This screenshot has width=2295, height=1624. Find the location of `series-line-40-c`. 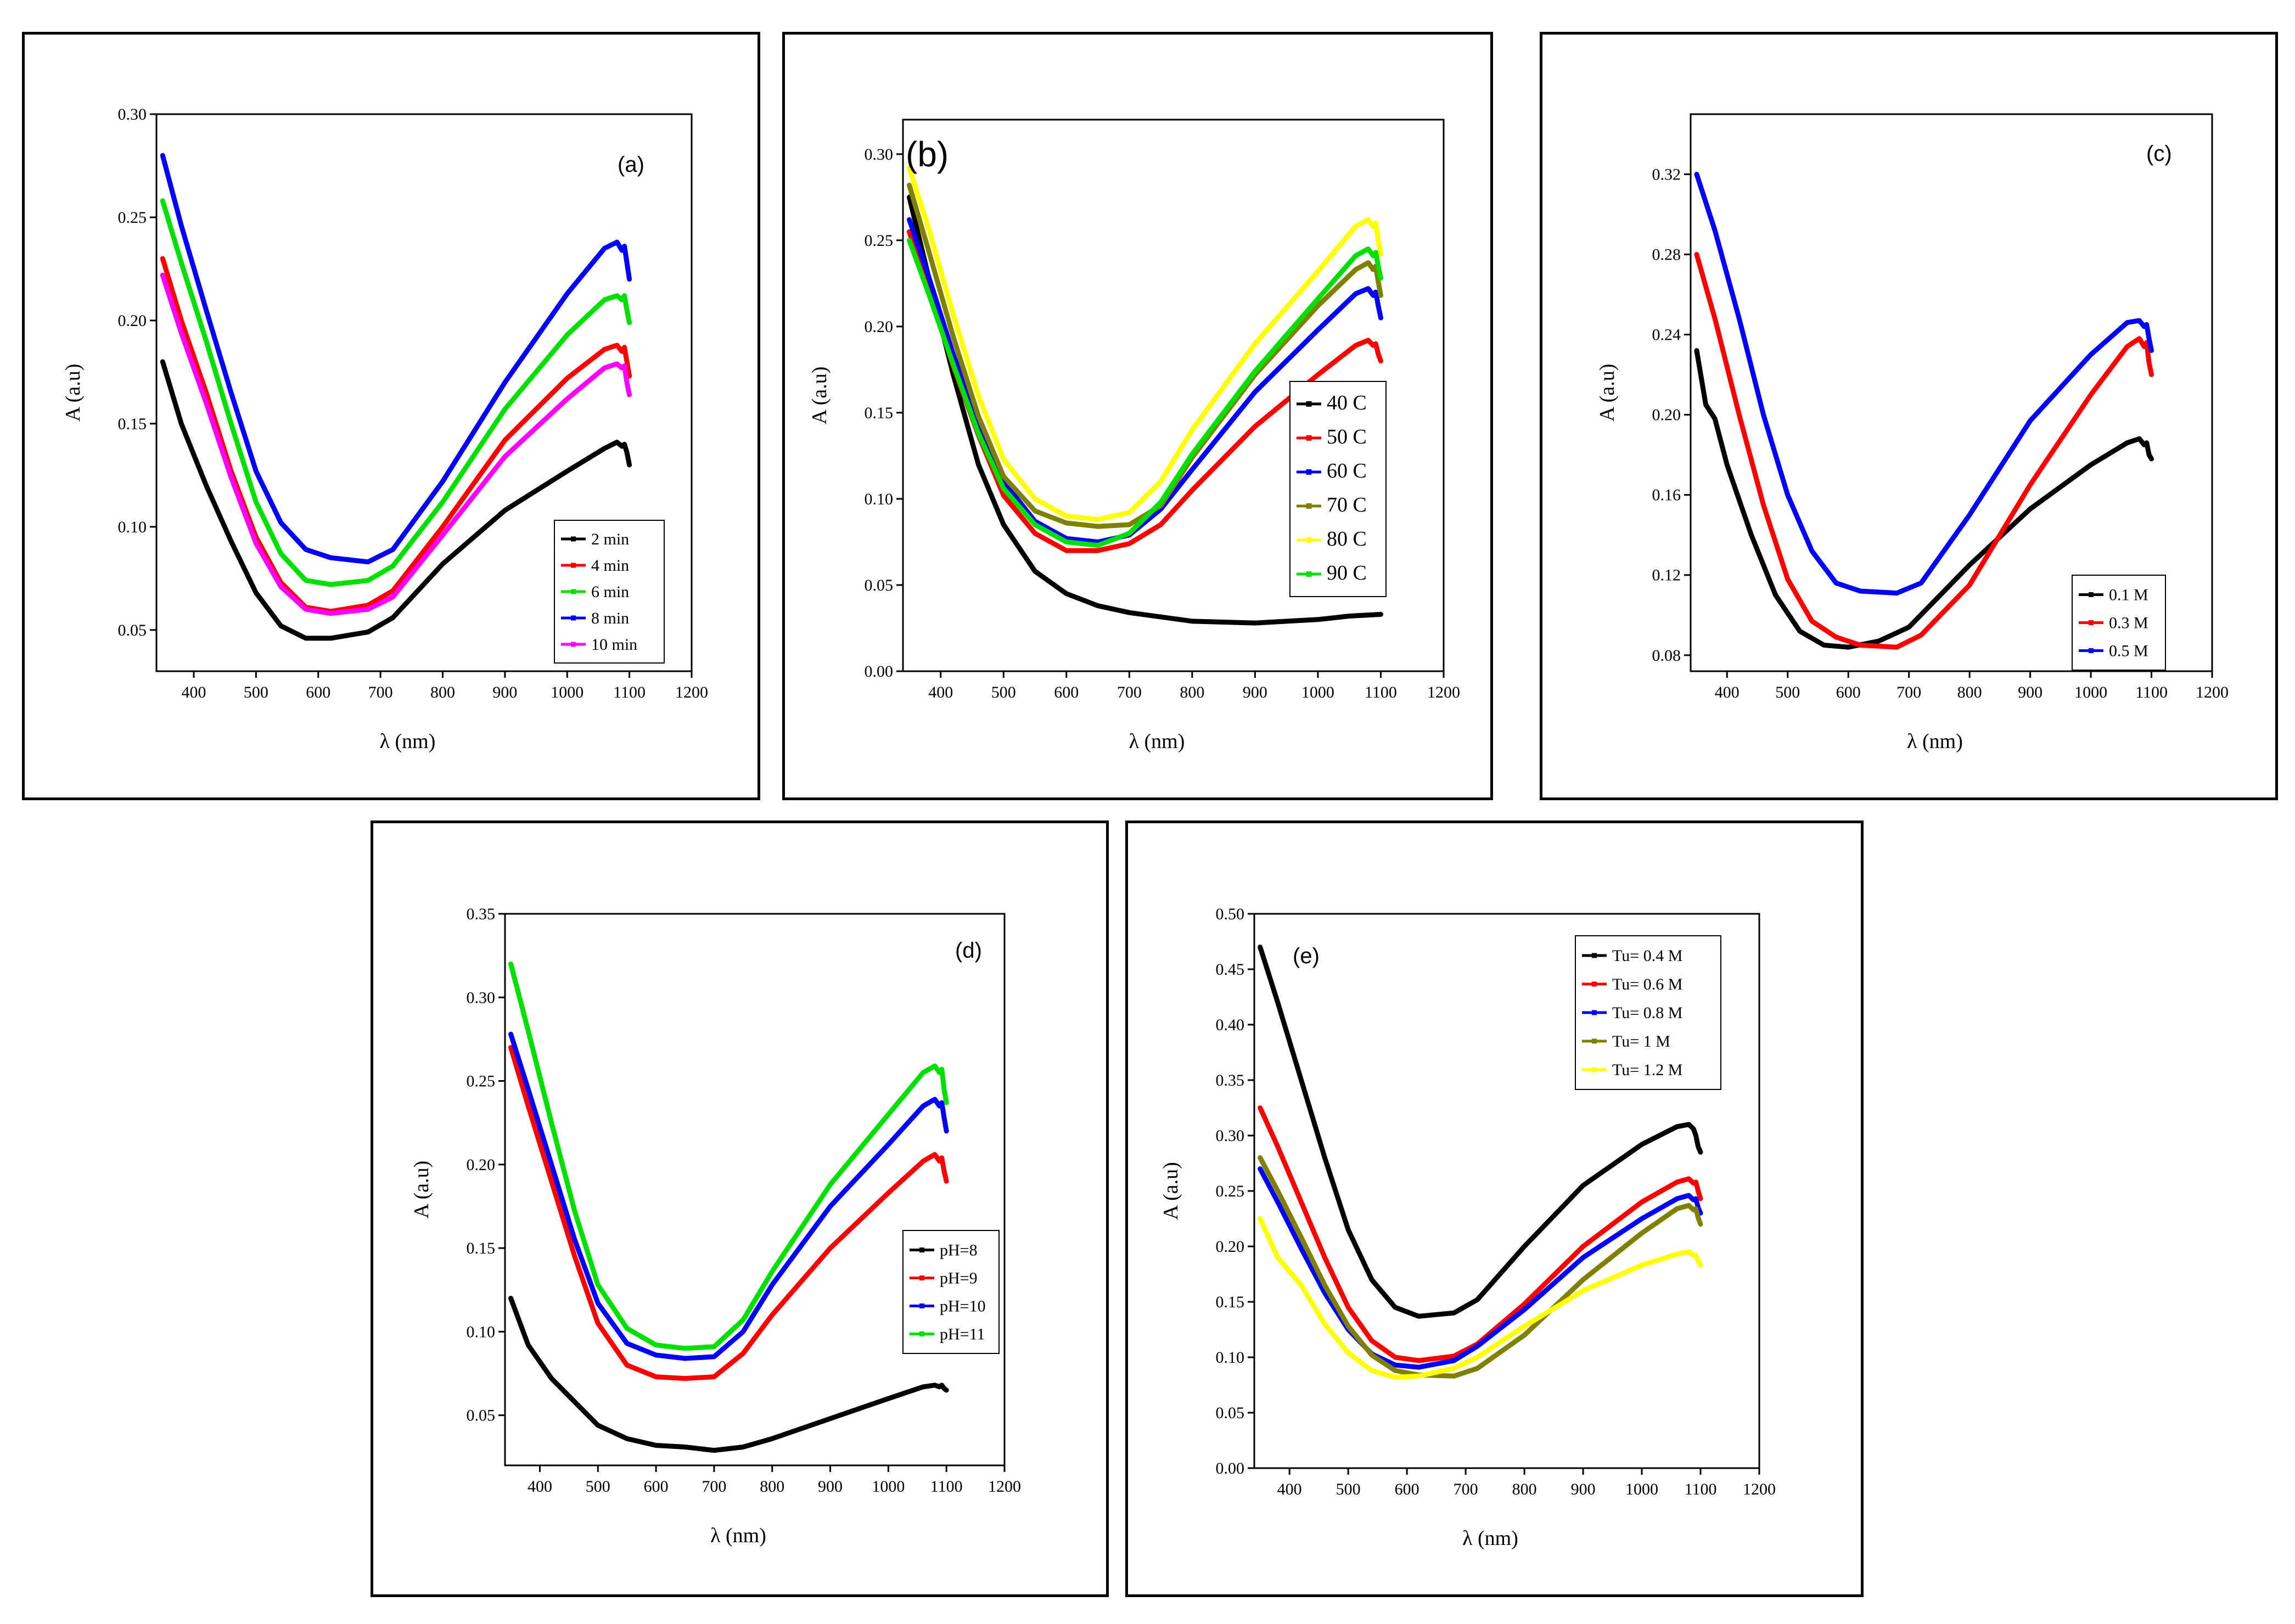

series-line-40-c is located at coordinates (1145, 410).